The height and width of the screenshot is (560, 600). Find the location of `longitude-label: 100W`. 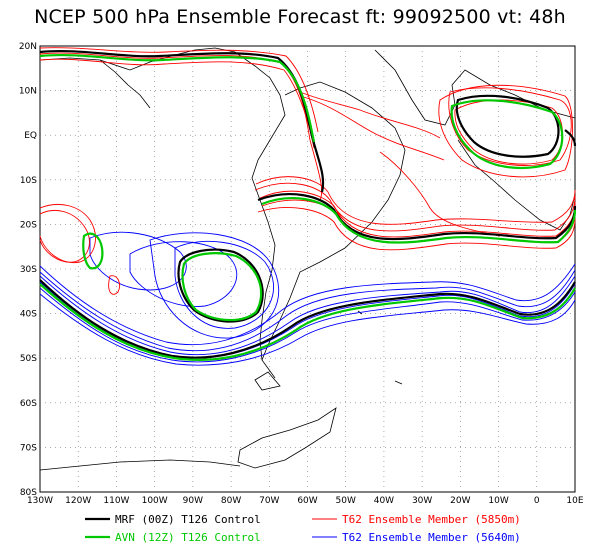

longitude-label: 100W is located at coordinates (155, 501).